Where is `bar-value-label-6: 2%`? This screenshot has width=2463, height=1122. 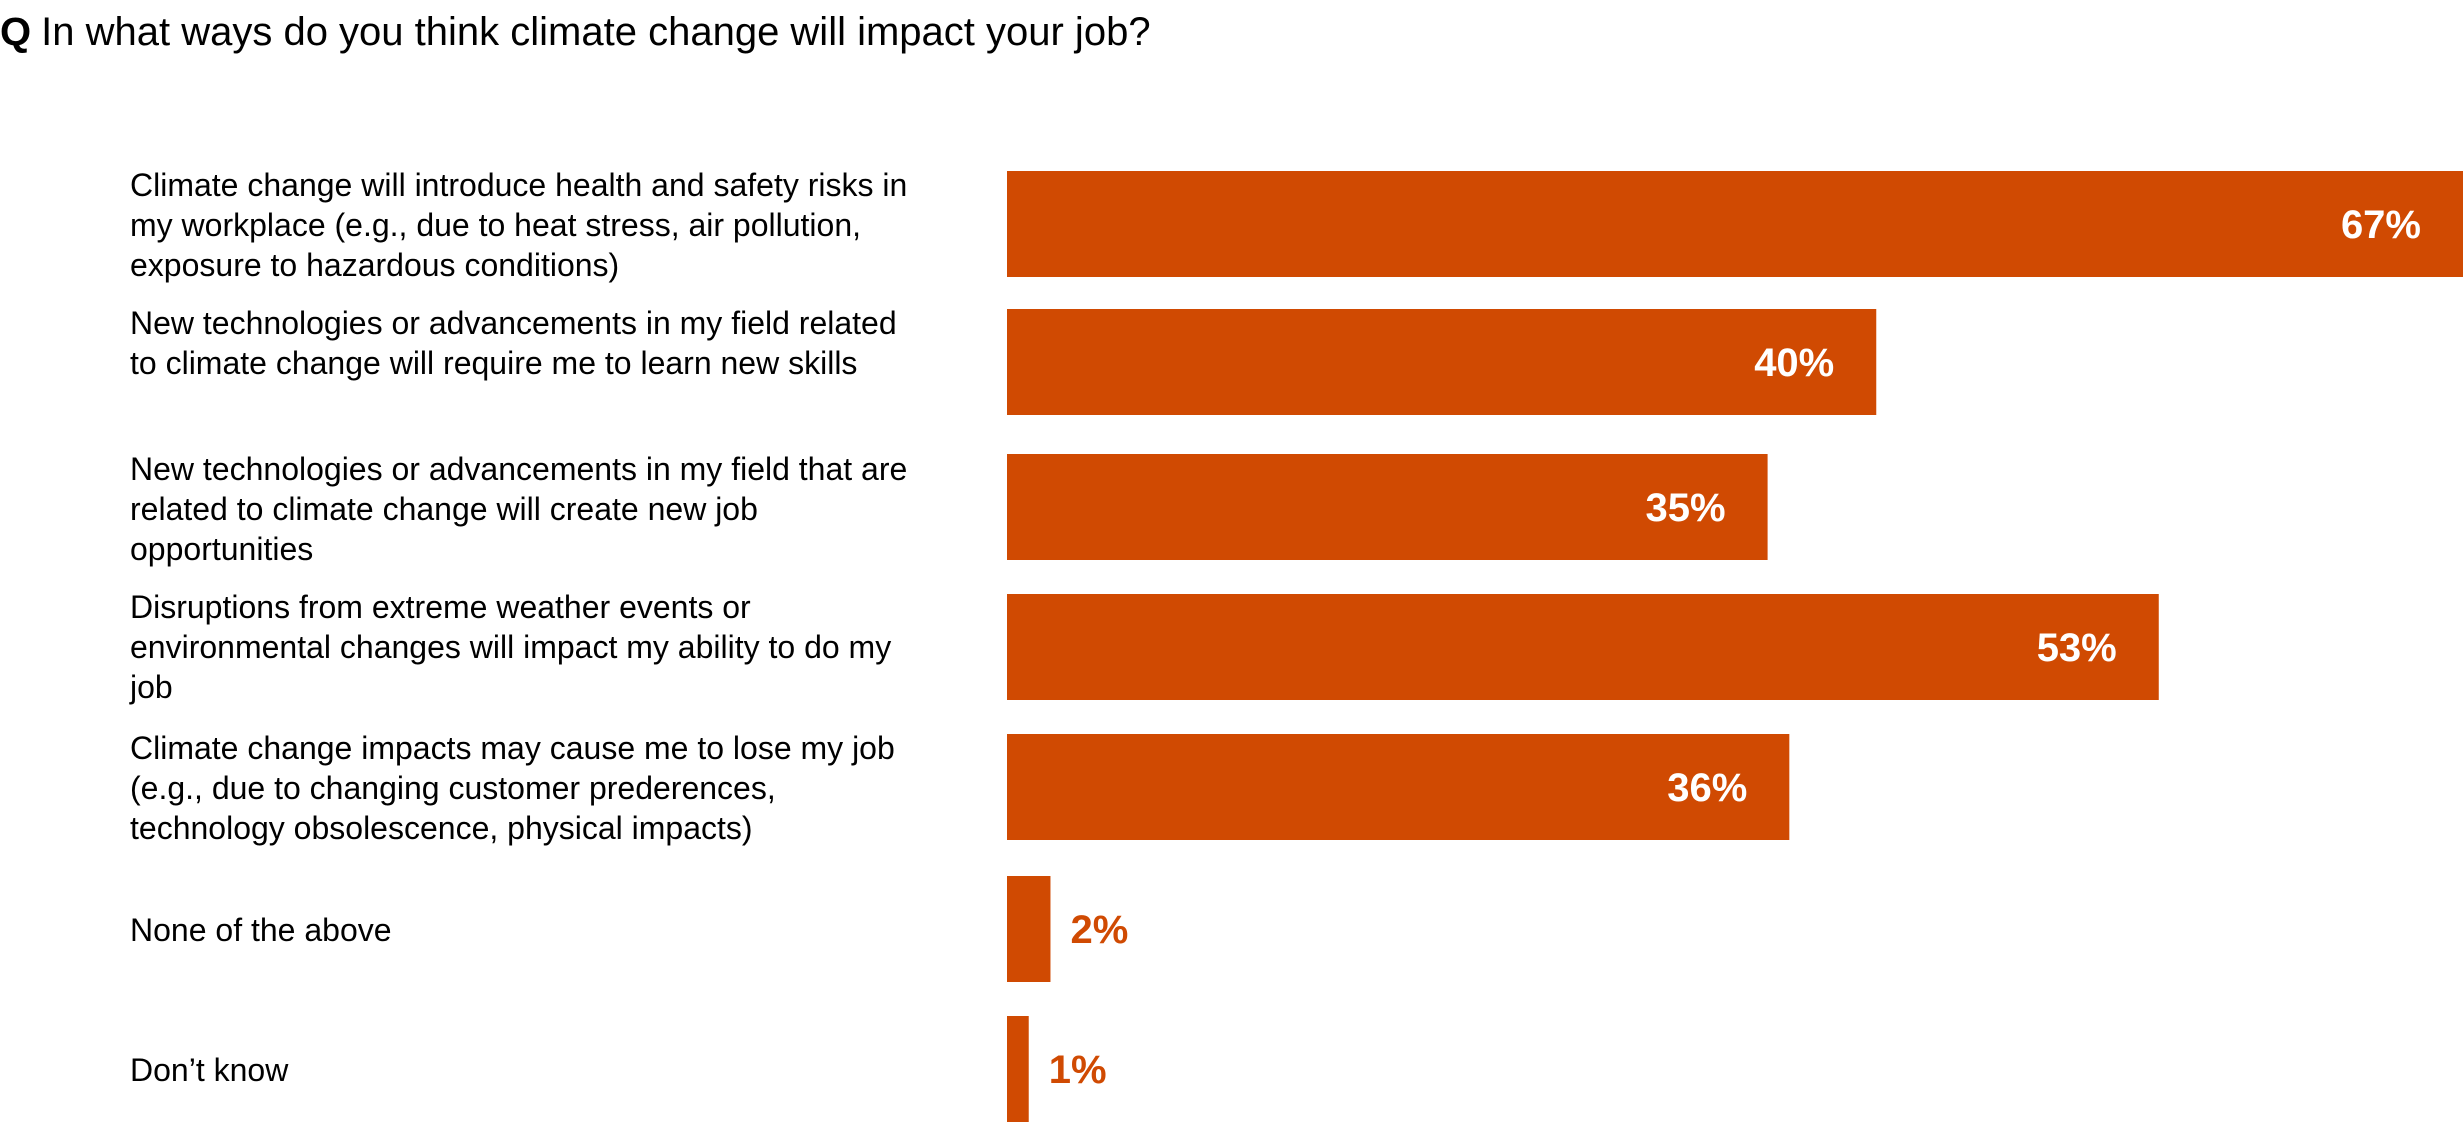
bar-value-label-6: 2% is located at coordinates (1099, 930).